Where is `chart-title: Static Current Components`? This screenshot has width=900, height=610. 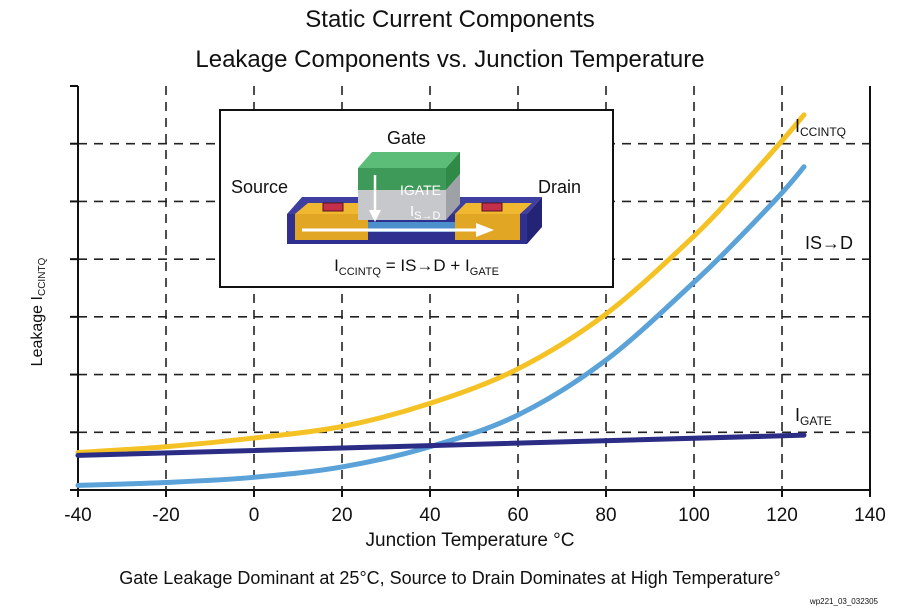
chart-title: Static Current Components is located at coordinates (450, 19).